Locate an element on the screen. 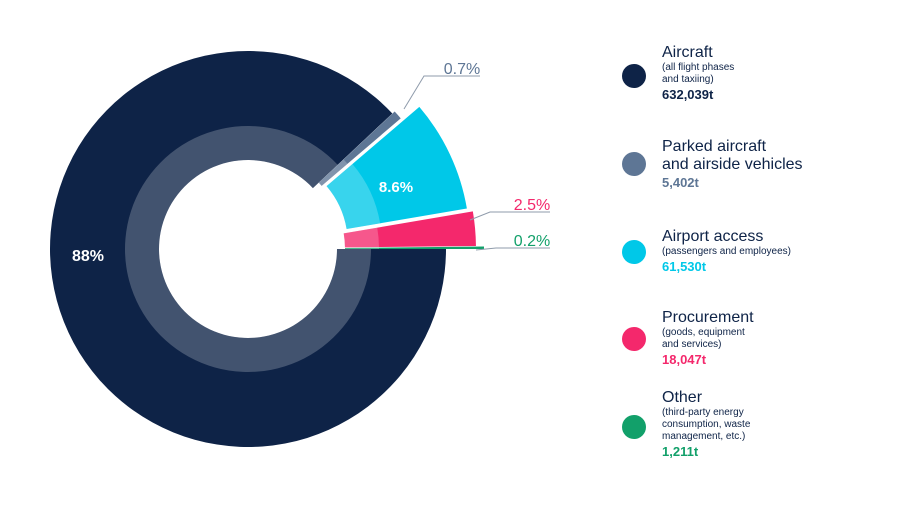 This screenshot has width=900, height=506. legend-value: 1,211t is located at coordinates (680, 451).